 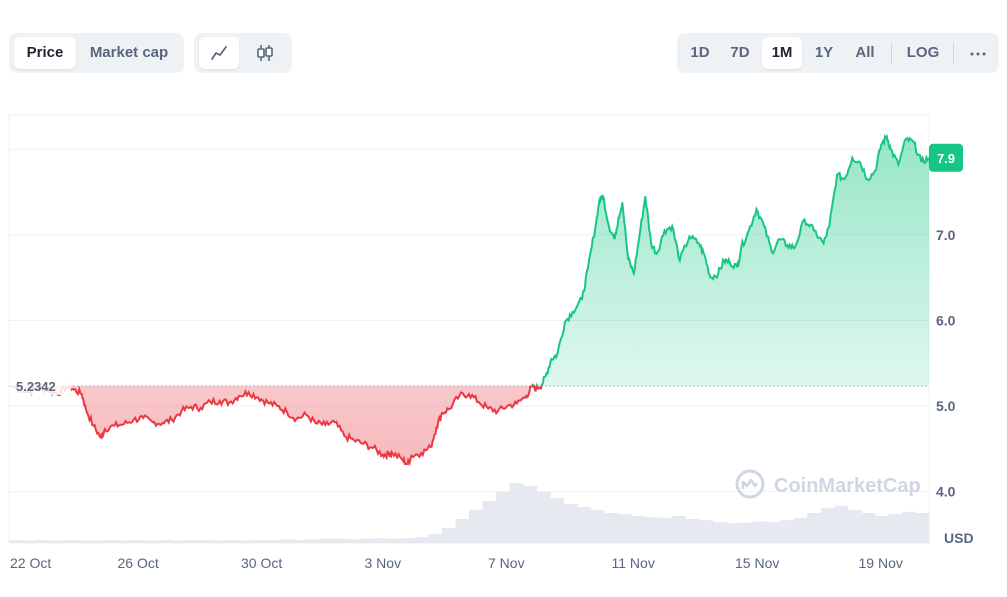 What do you see at coordinates (847, 486) in the screenshot?
I see `watermark-text: CoinMarketCap` at bounding box center [847, 486].